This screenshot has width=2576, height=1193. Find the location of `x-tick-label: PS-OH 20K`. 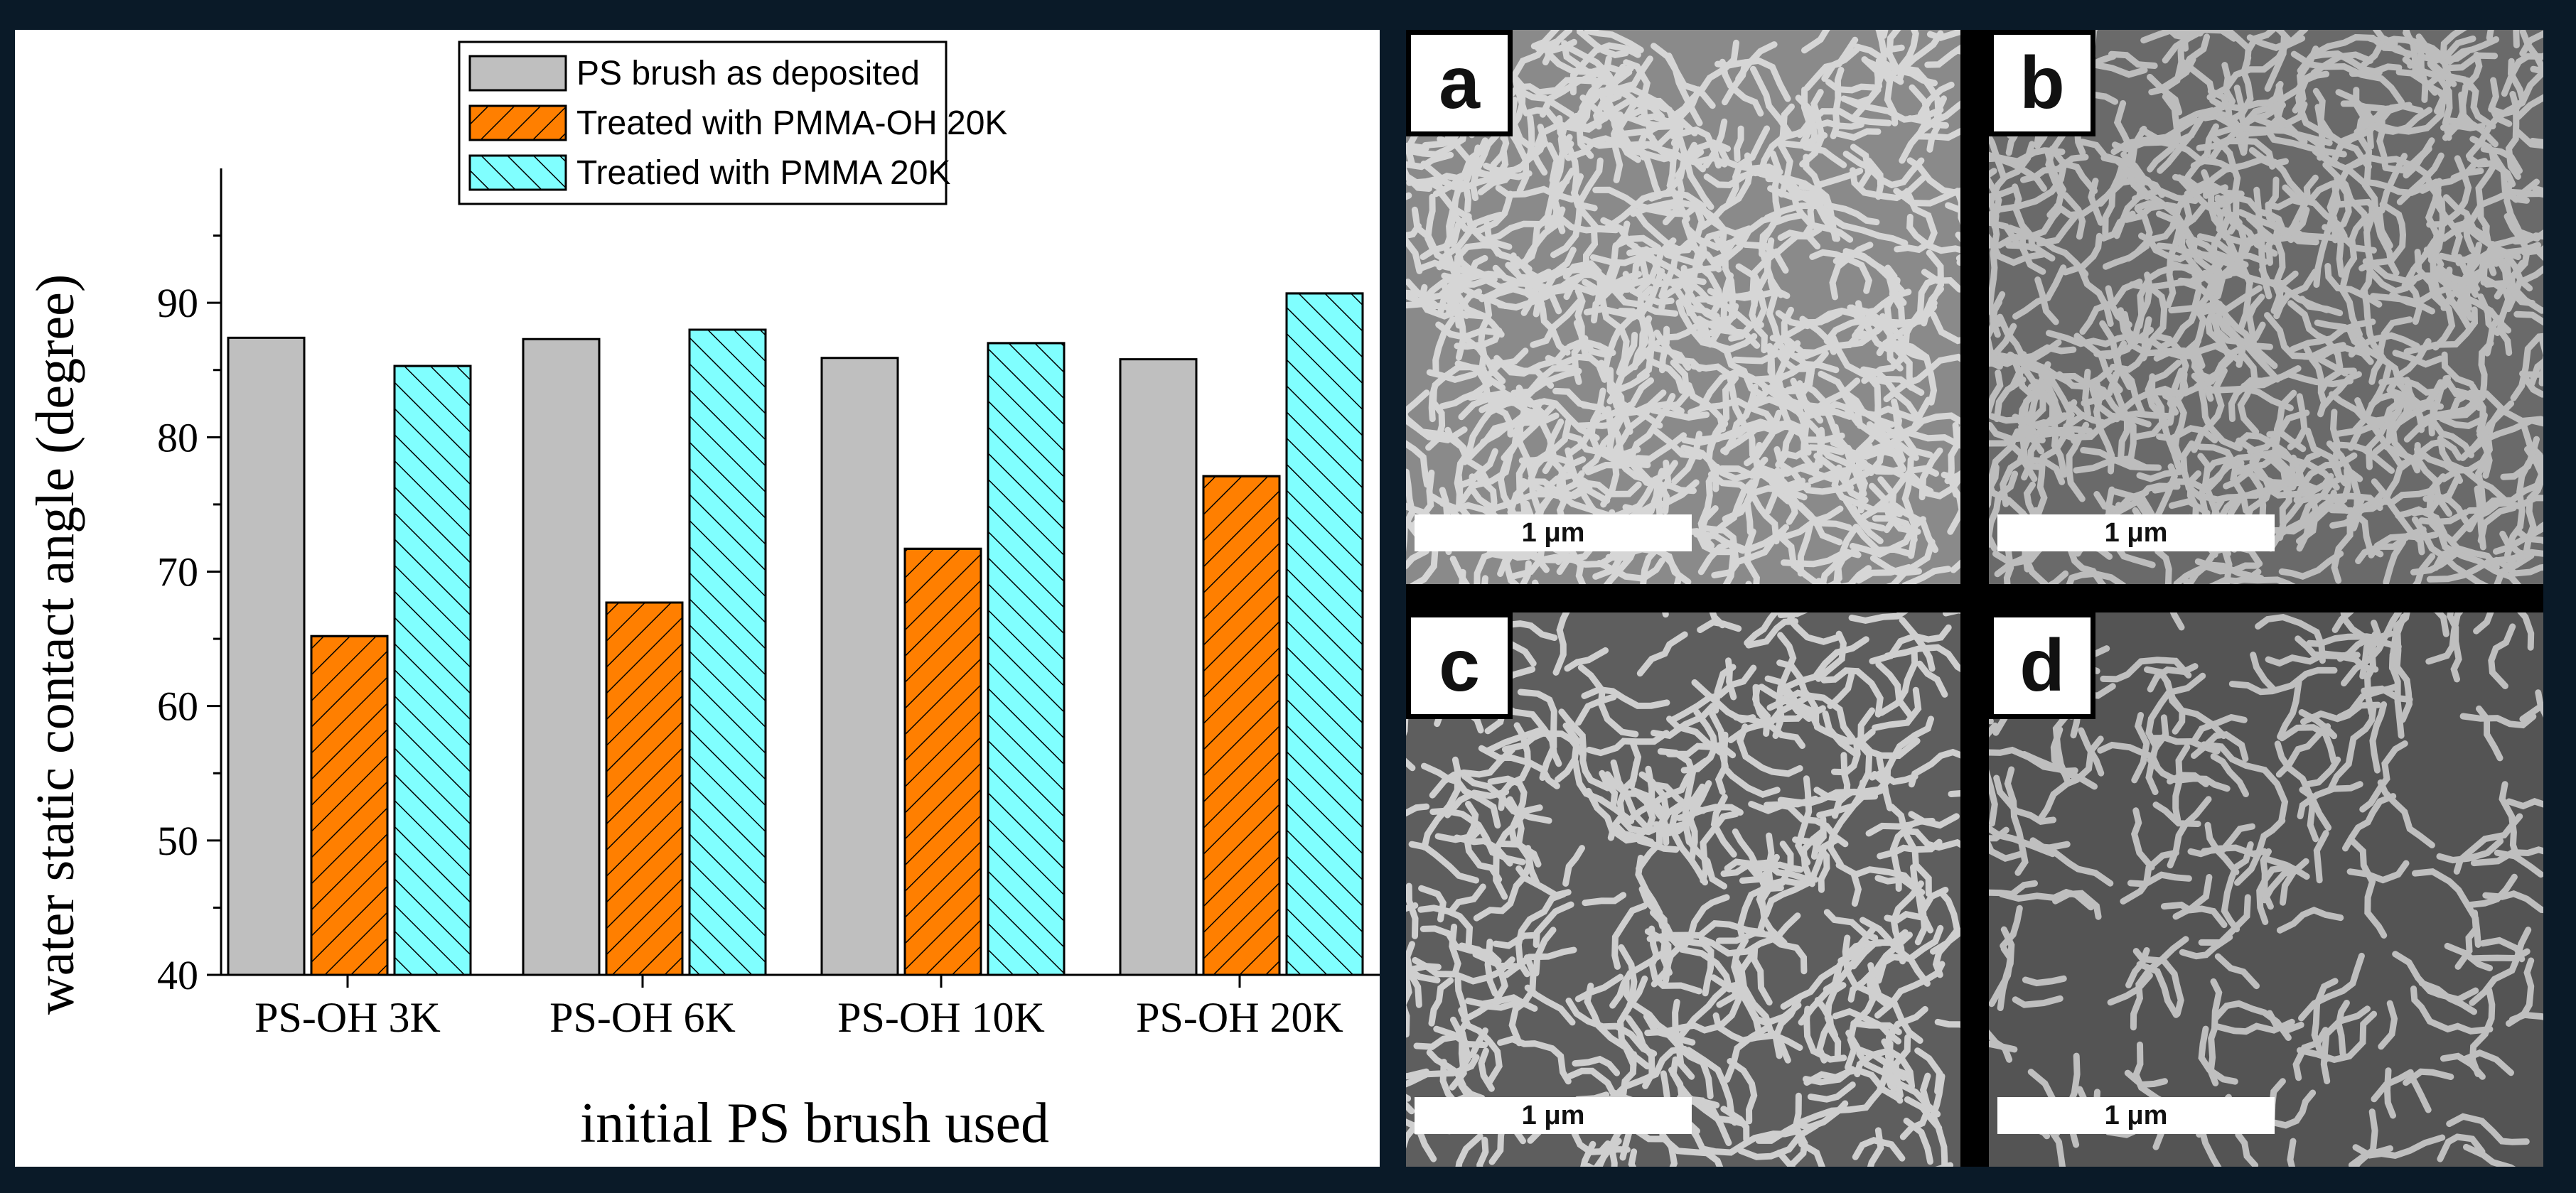

x-tick-label: PS-OH 20K is located at coordinates (1239, 1018).